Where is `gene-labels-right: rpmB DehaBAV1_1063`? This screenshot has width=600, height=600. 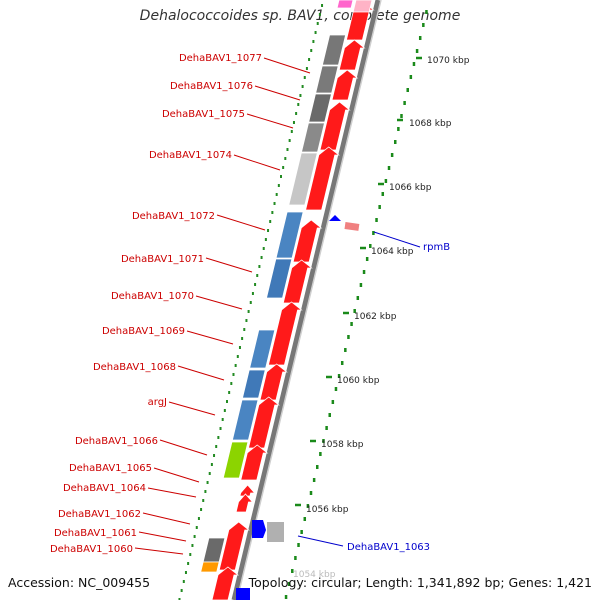 gene-labels-right: rpmB DehaBAV1_1063 is located at coordinates (398, 397).